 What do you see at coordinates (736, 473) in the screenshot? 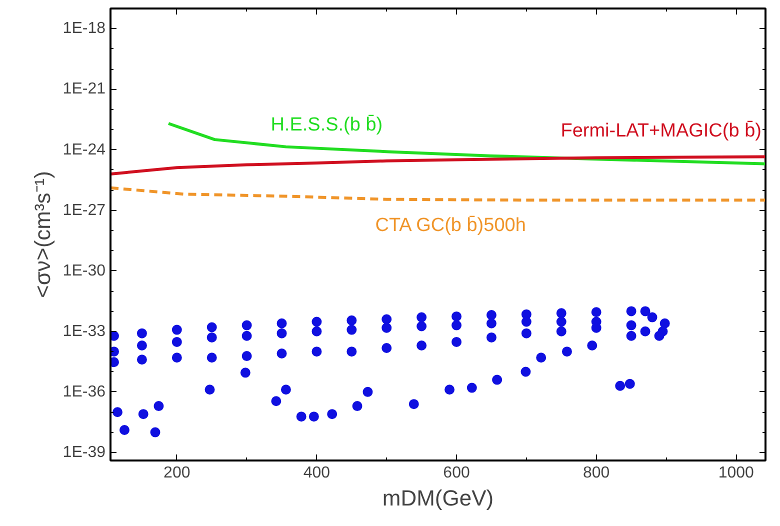
I see `x-tick-label: 1000` at bounding box center [736, 473].